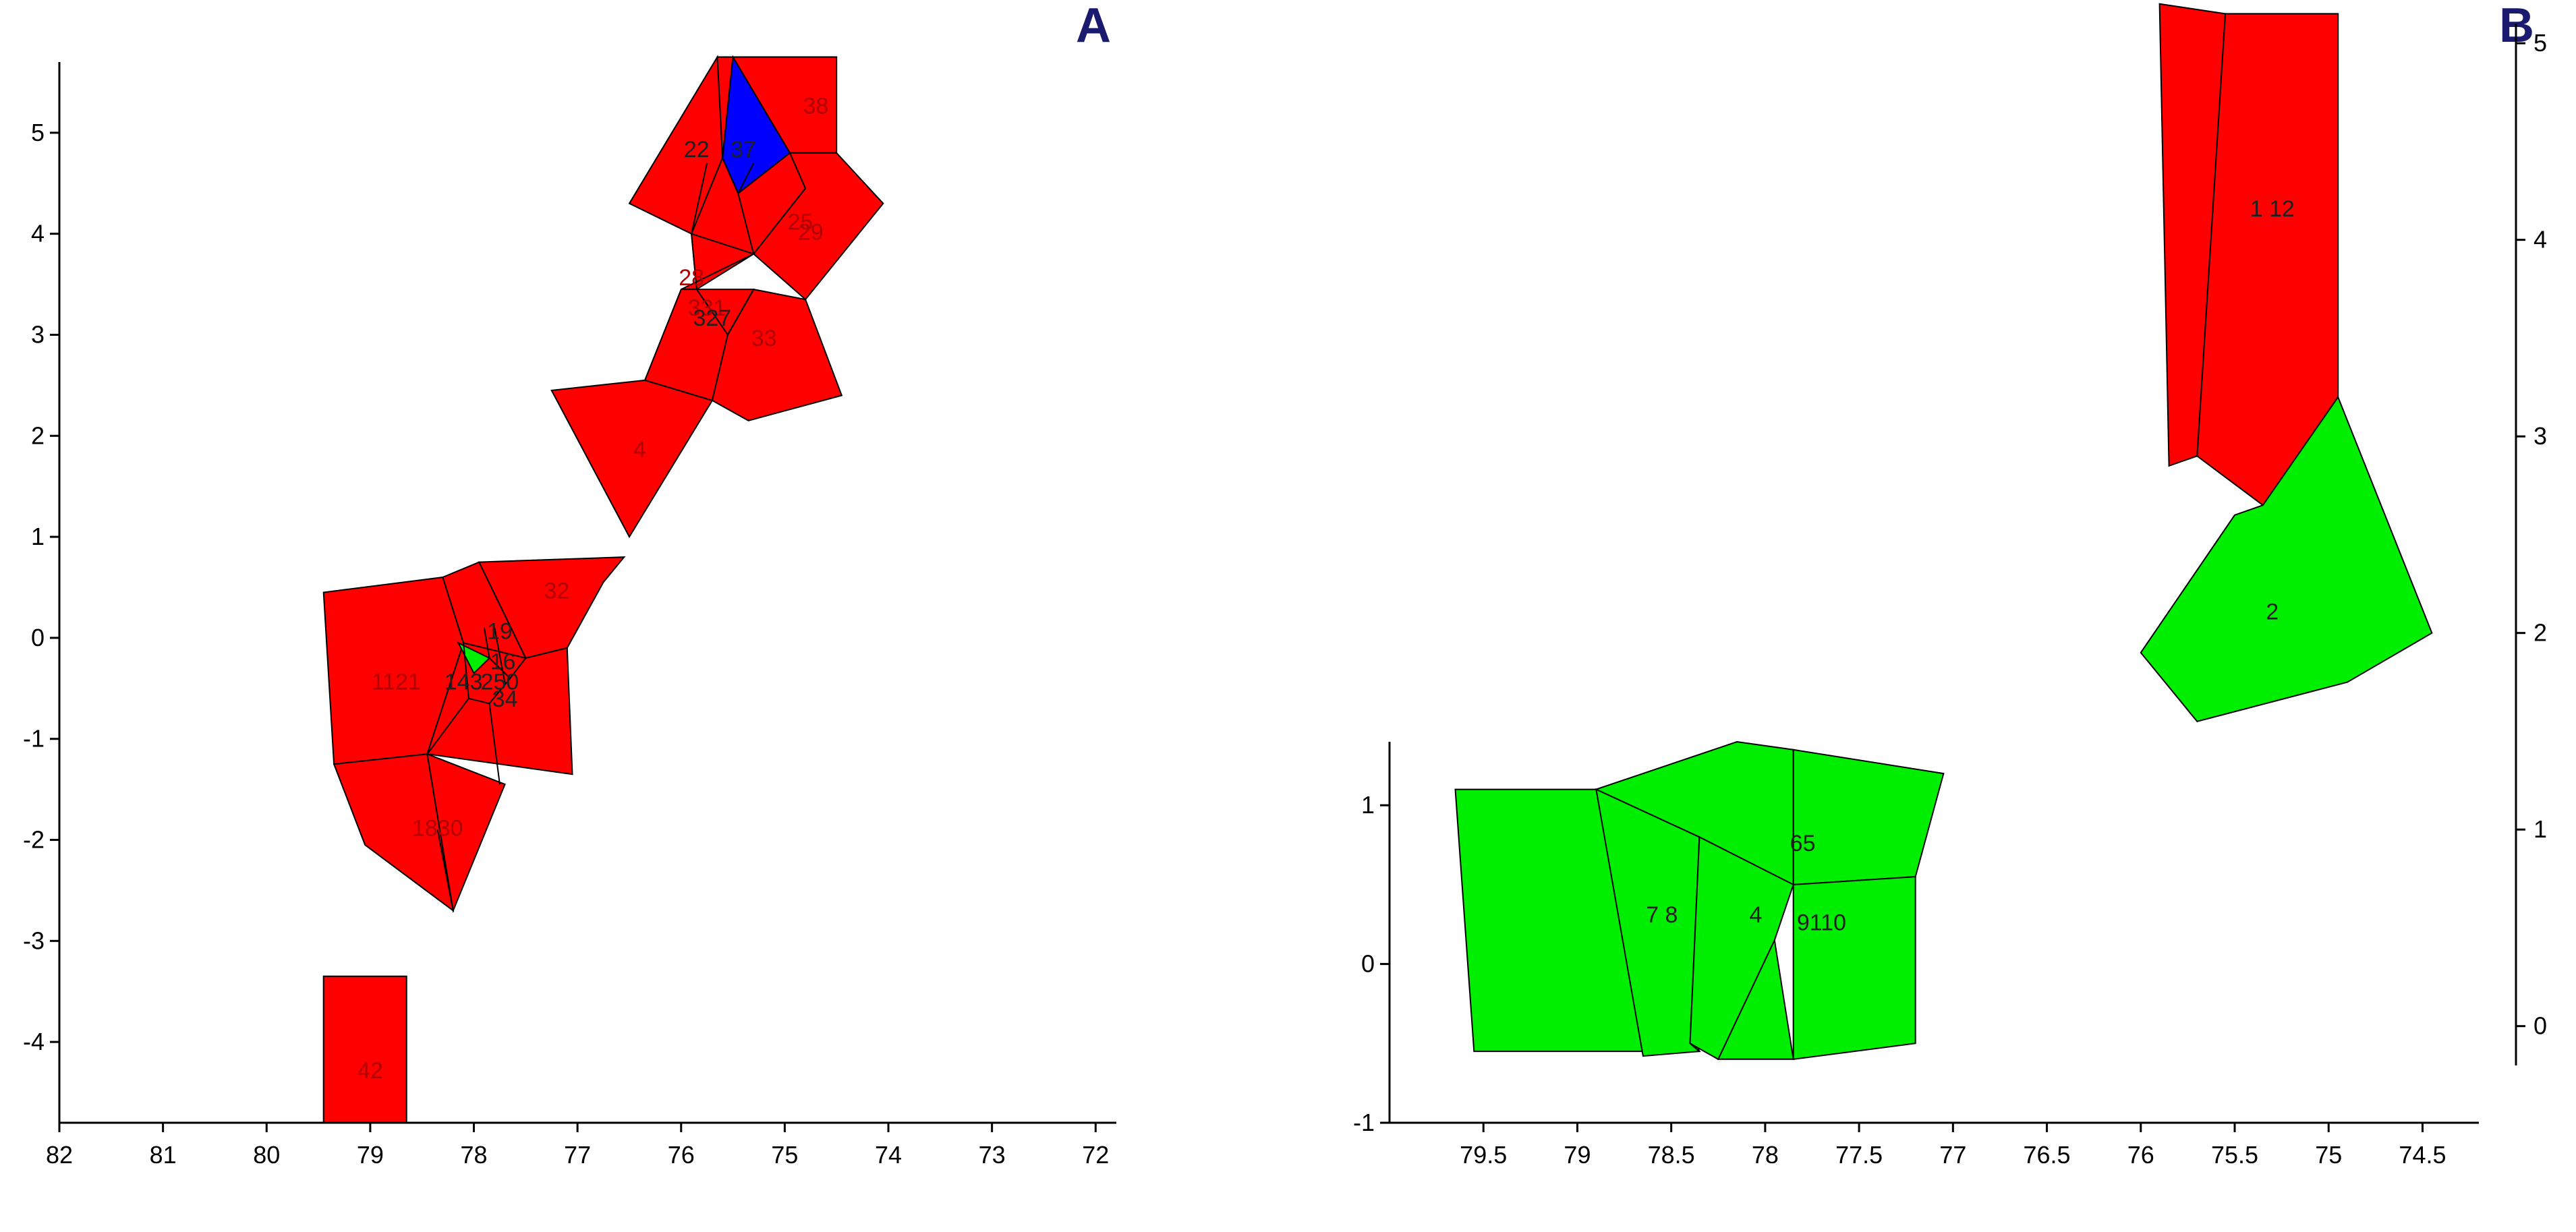  Describe the element at coordinates (1671, 1155) in the screenshot. I see `b-x-tick-label: 78.5` at that location.